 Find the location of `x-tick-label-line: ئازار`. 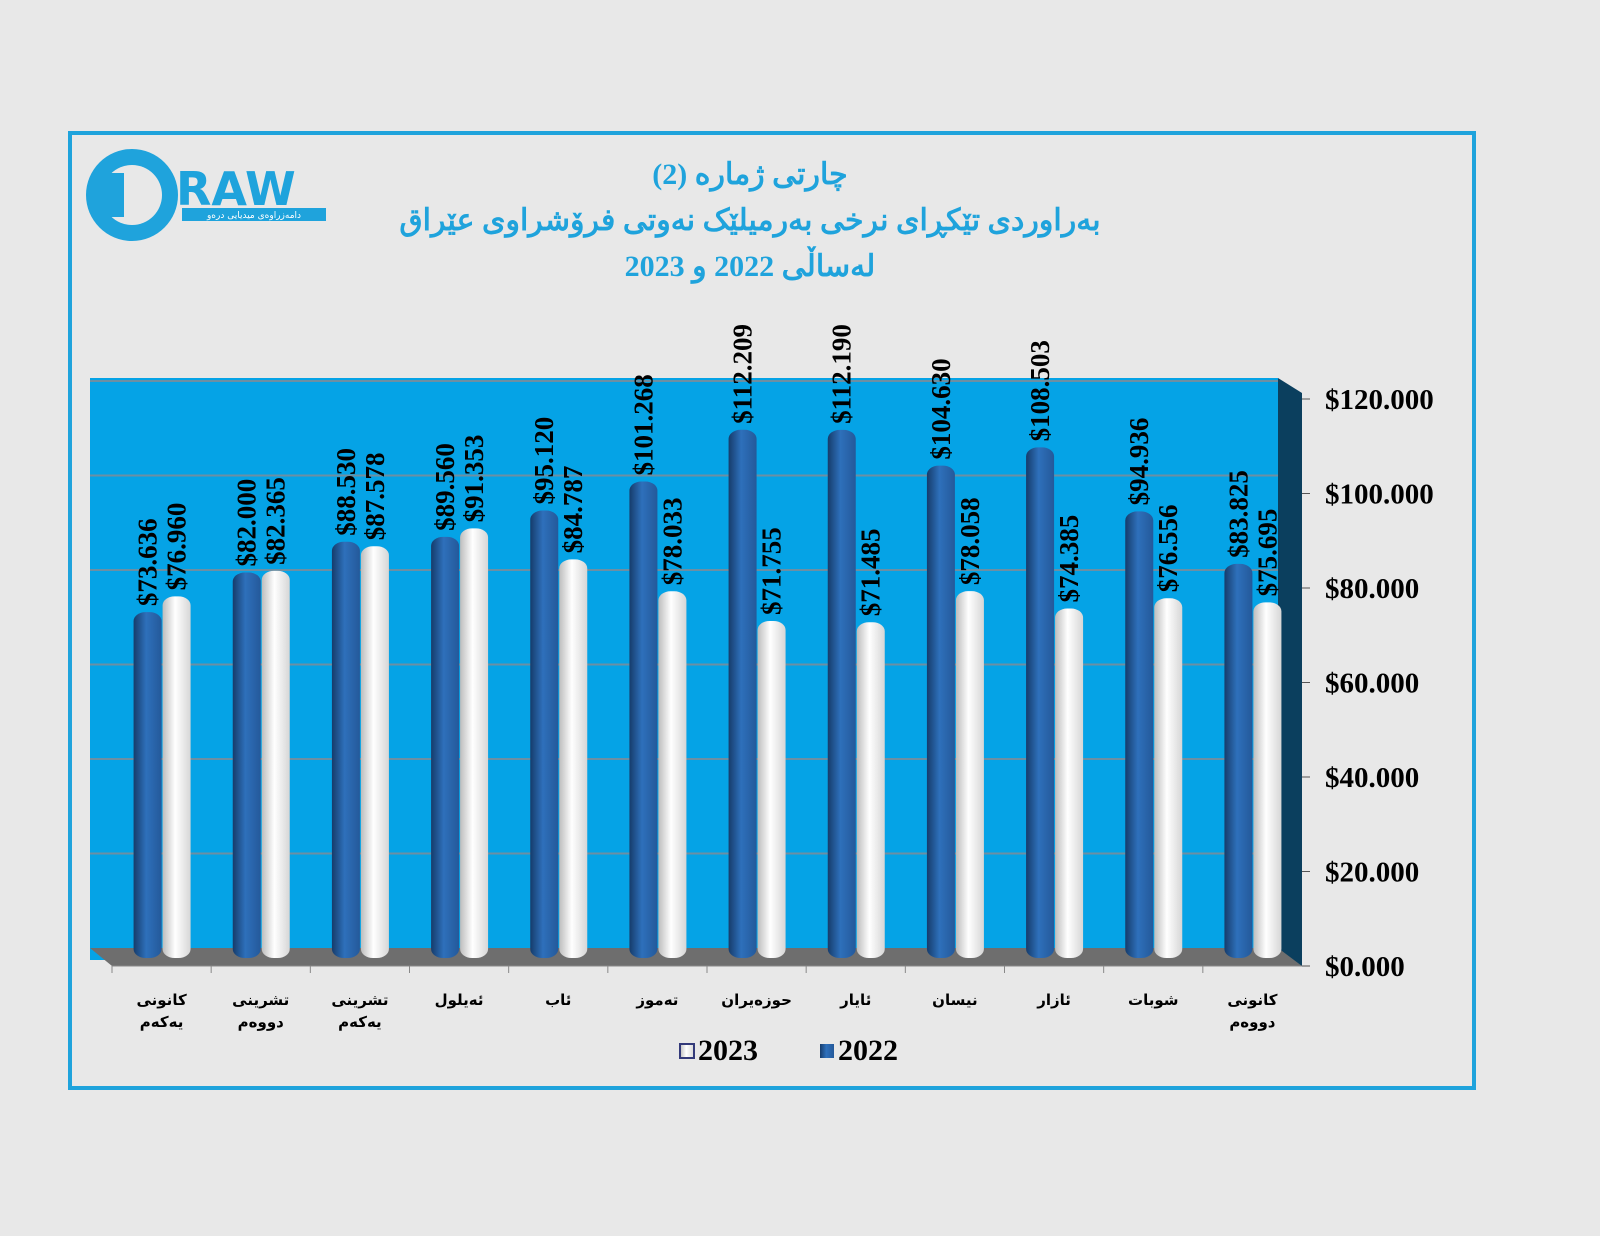

x-tick-label-line: ئازار is located at coordinates (1053, 1000).